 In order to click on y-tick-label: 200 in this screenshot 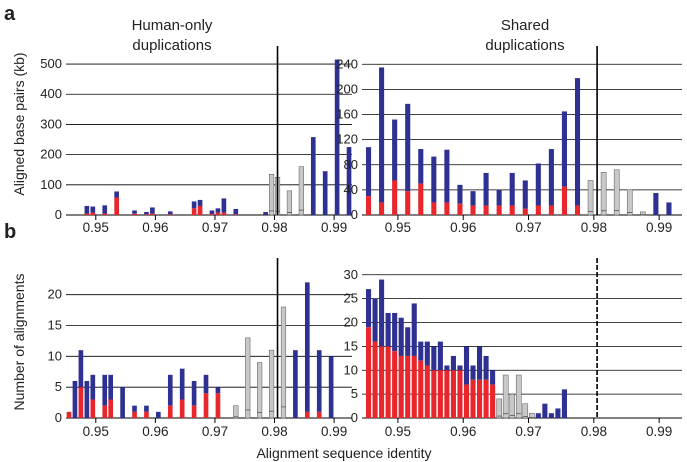, I will do `click(347, 88)`.